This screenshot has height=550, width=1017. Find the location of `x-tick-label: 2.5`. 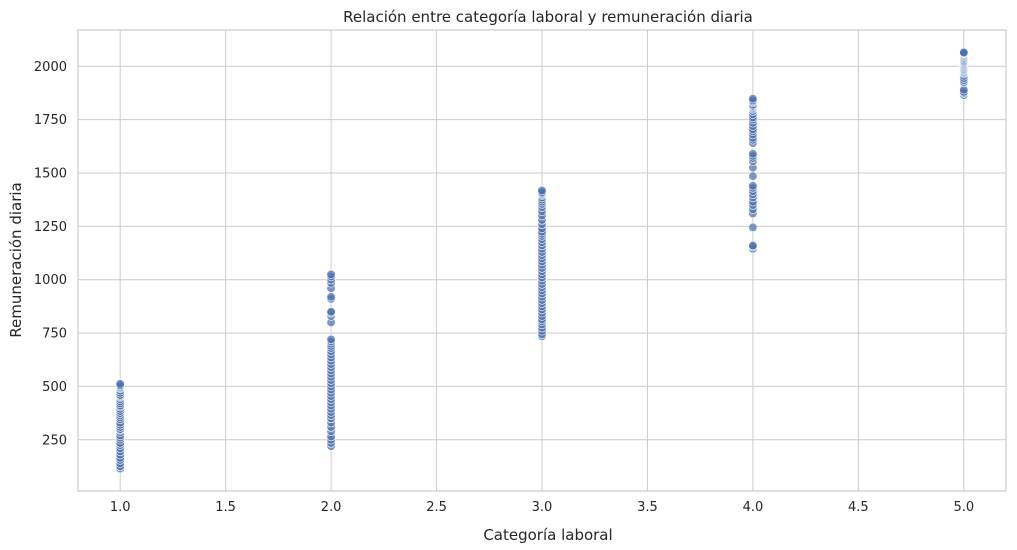

x-tick-label: 2.5 is located at coordinates (436, 507).